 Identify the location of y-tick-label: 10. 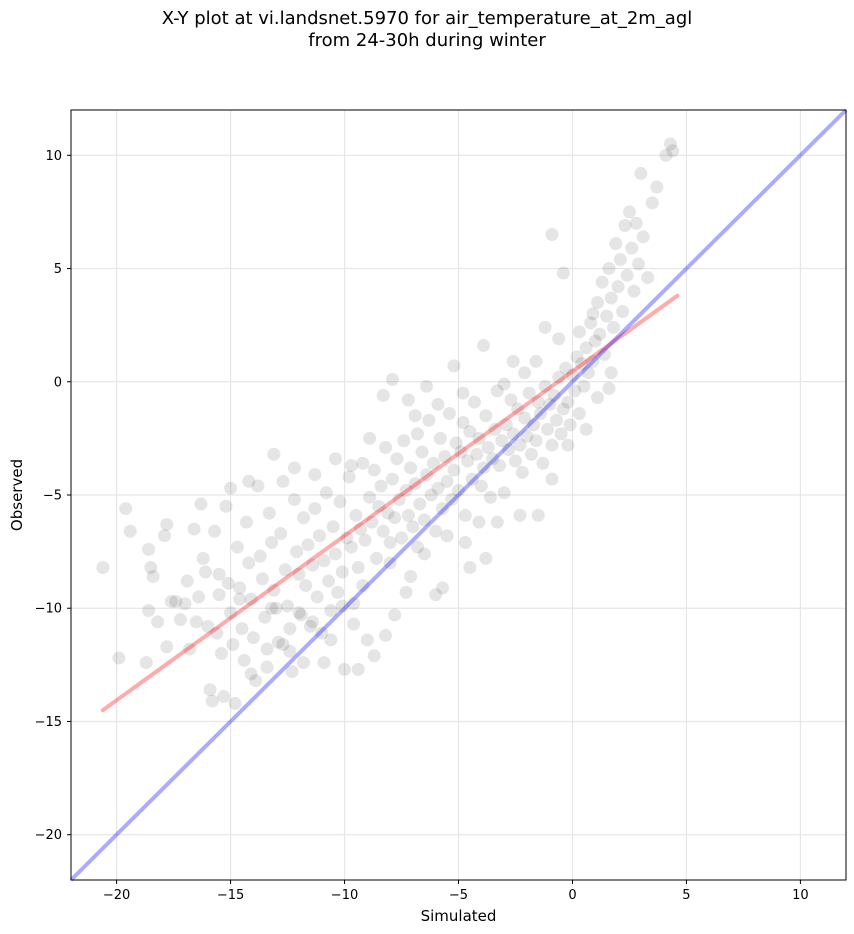
(53, 156).